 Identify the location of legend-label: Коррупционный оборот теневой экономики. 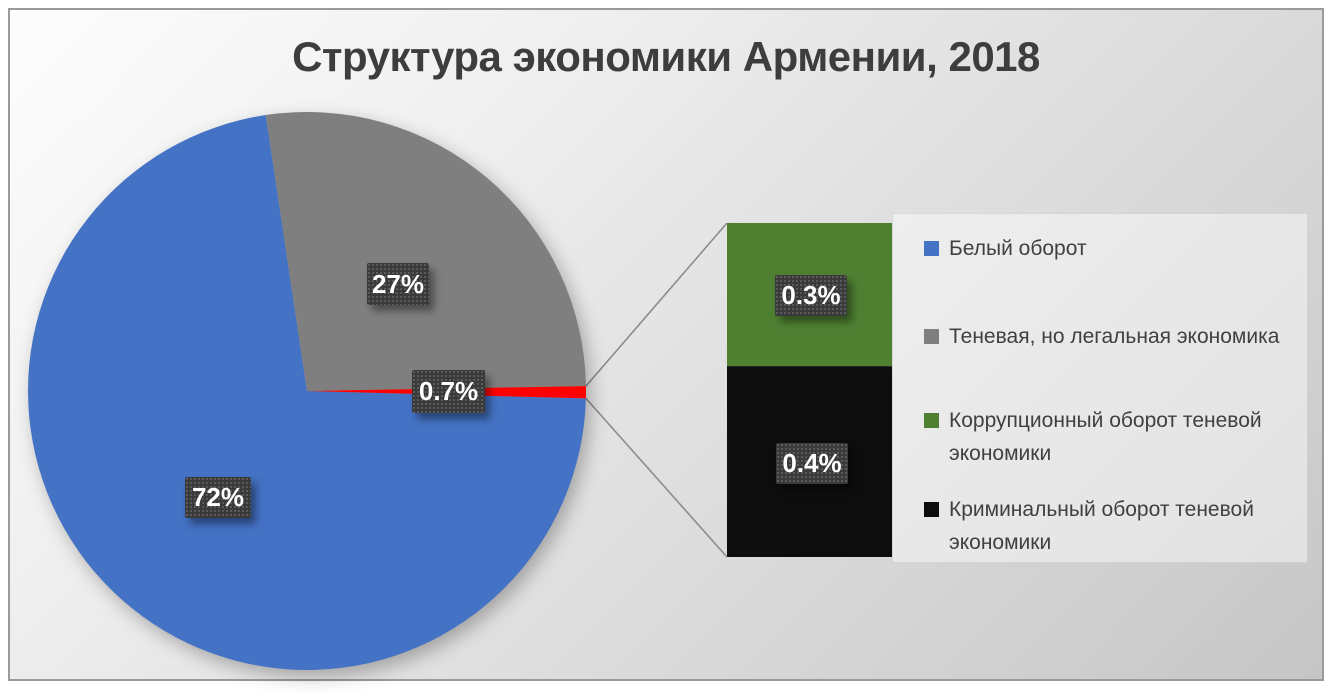
(1105, 437).